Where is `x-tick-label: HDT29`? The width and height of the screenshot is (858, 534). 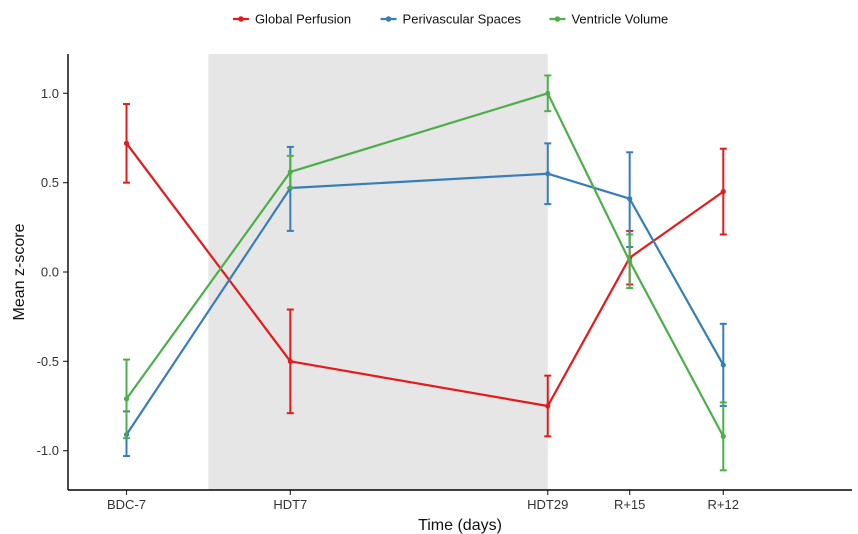
x-tick-label: HDT29 is located at coordinates (547, 504).